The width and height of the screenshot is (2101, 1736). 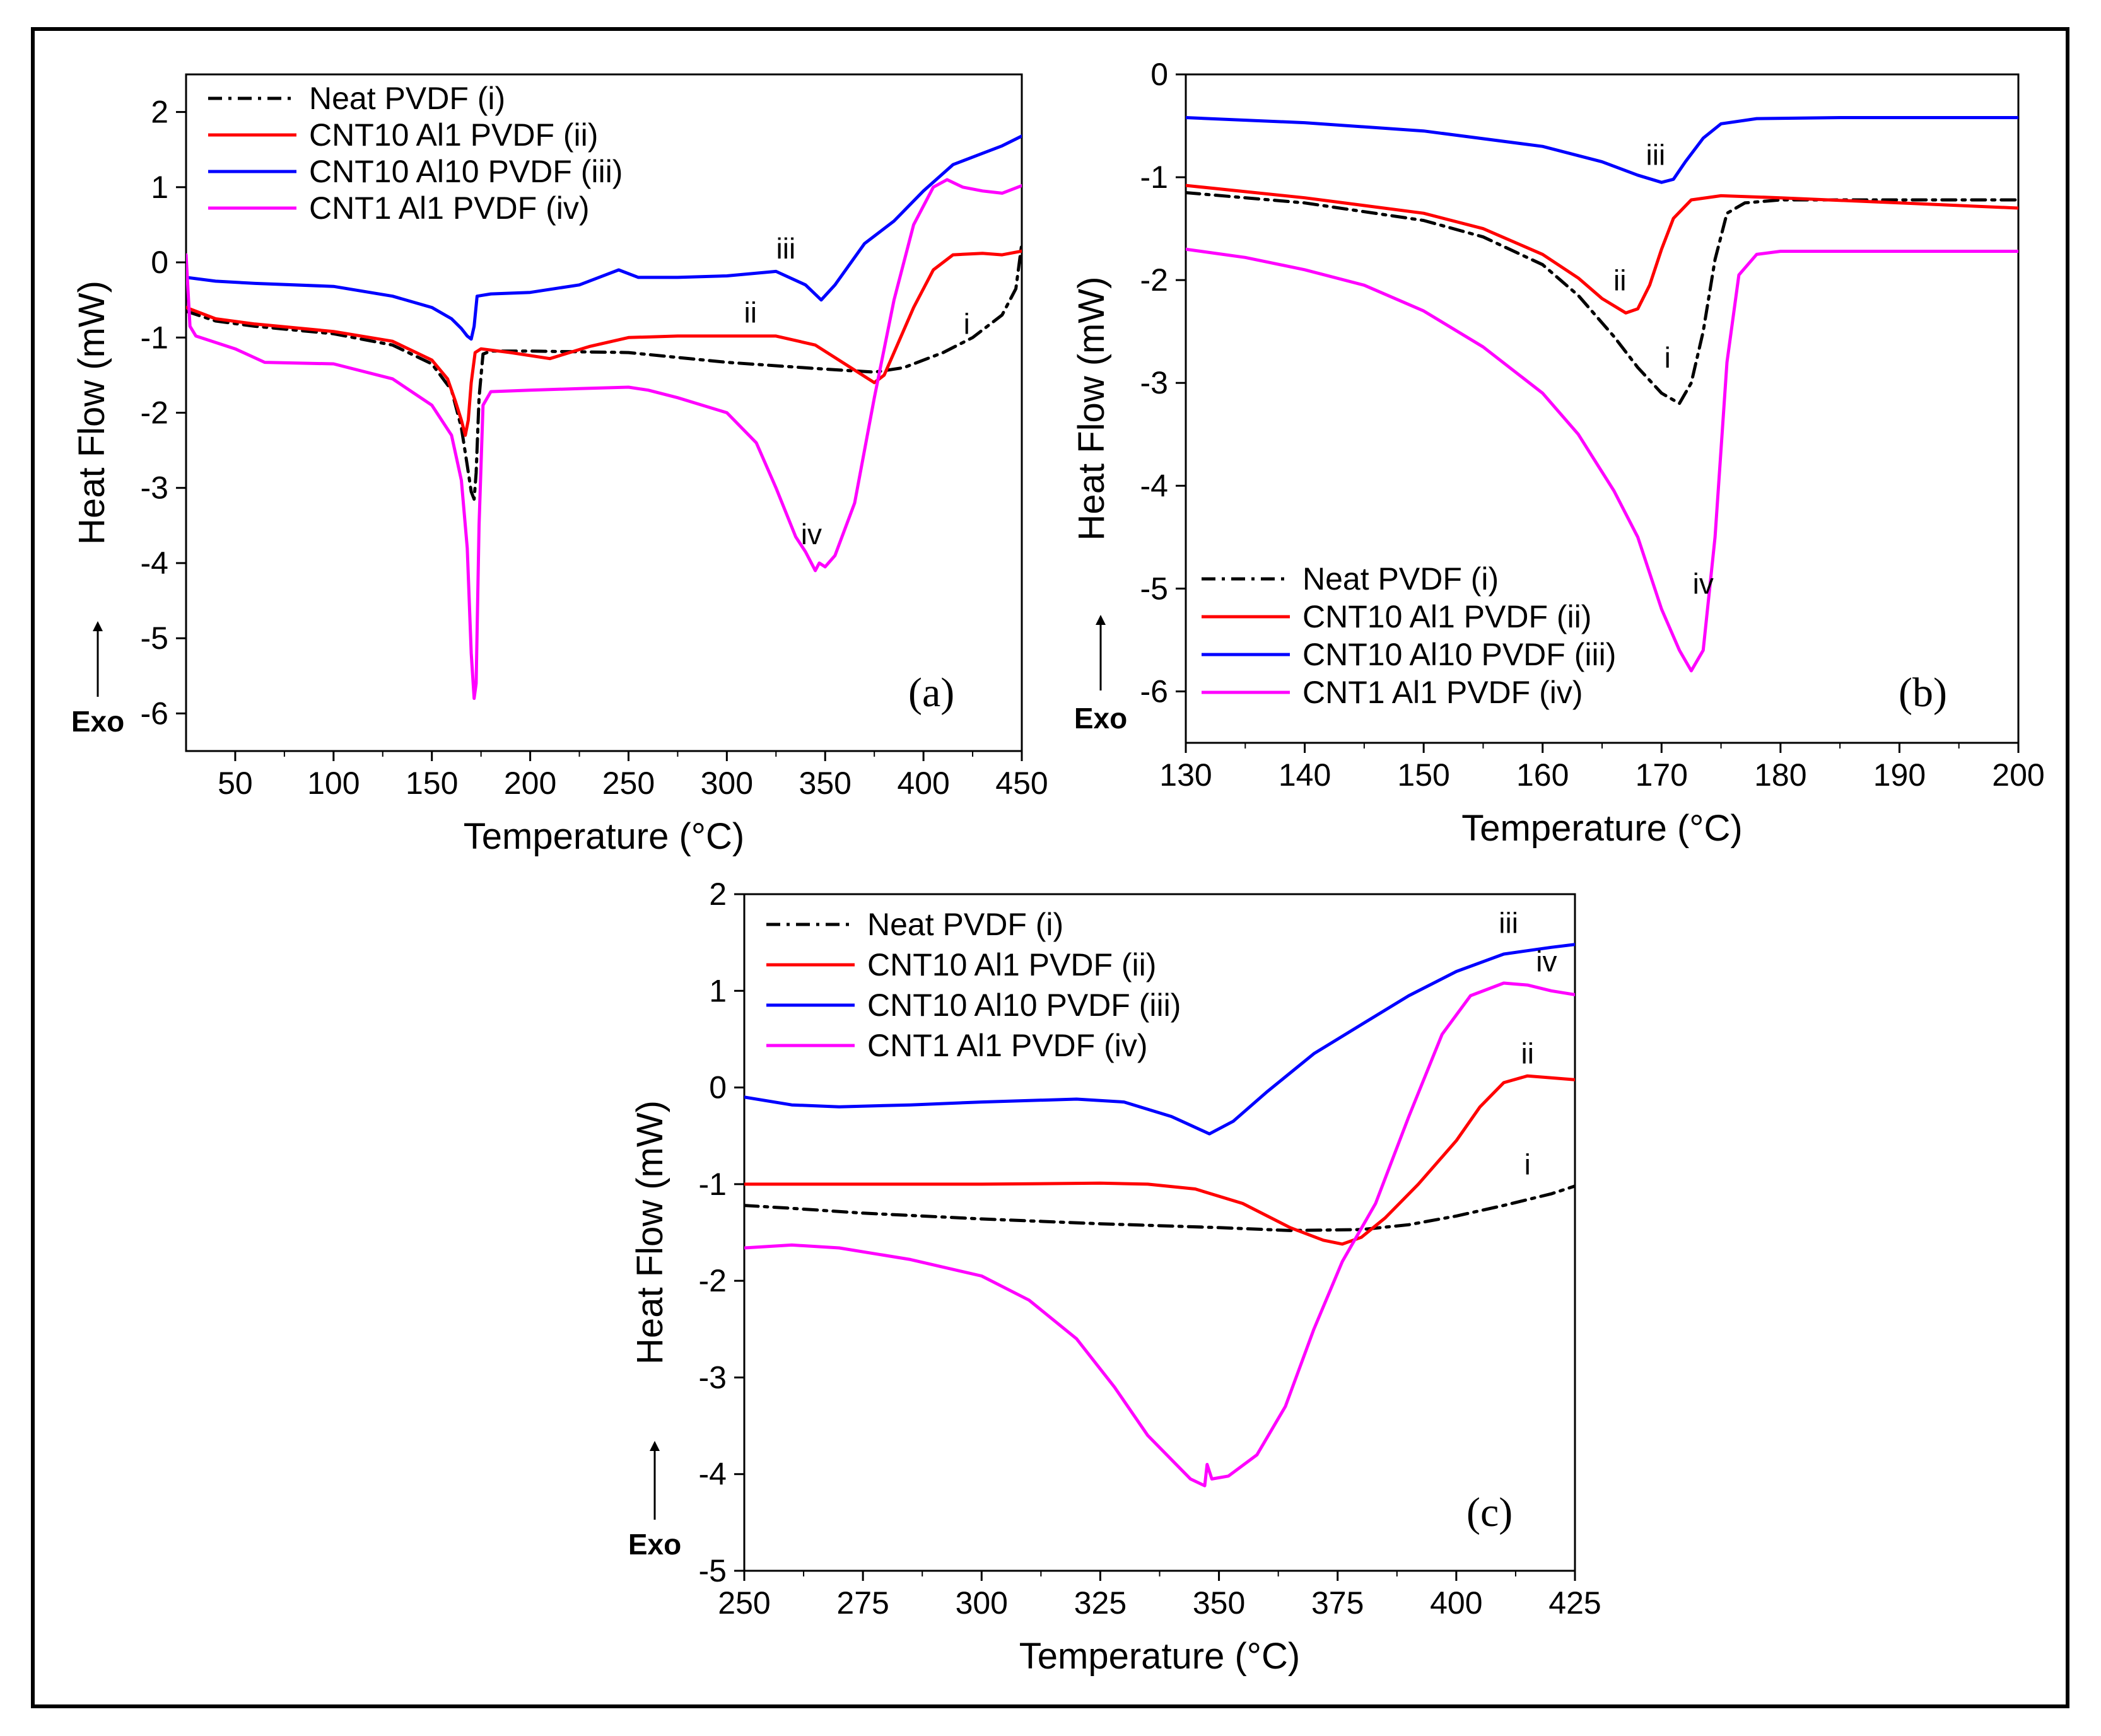 I want to click on panel-label: (a), so click(x=931, y=693).